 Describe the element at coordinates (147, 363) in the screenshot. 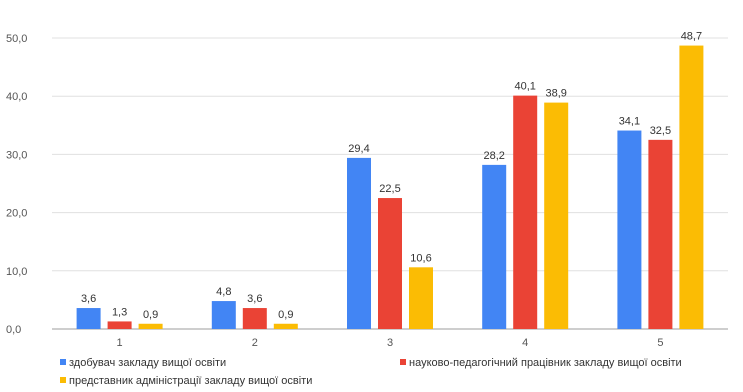

I see `legend-label: здобувач закладу вищої освіти` at that location.